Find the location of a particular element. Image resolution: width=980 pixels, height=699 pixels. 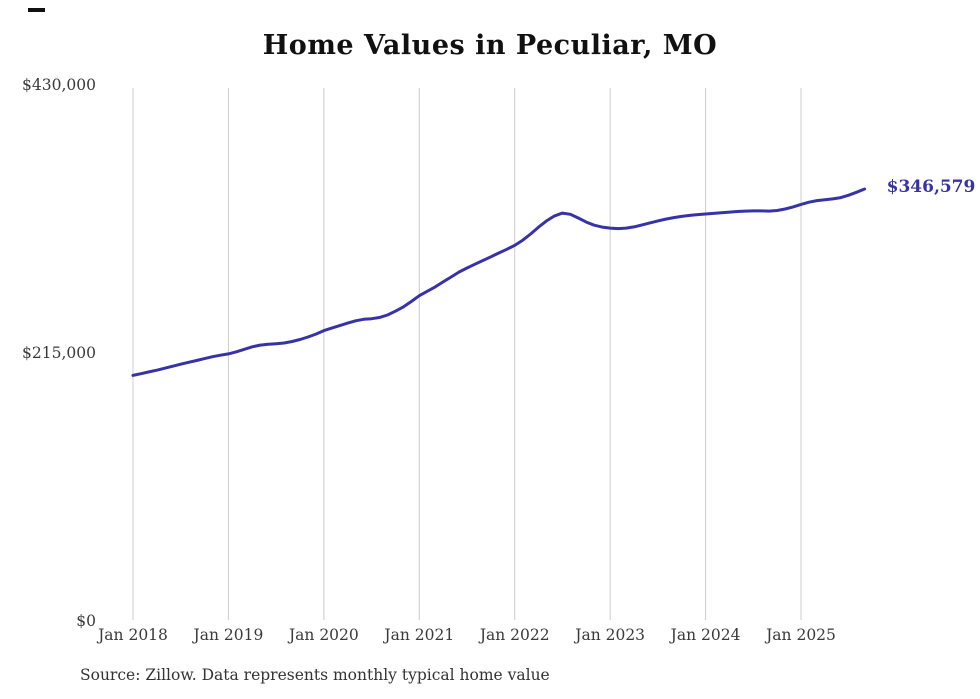

top-left-mark is located at coordinates (36, 10).